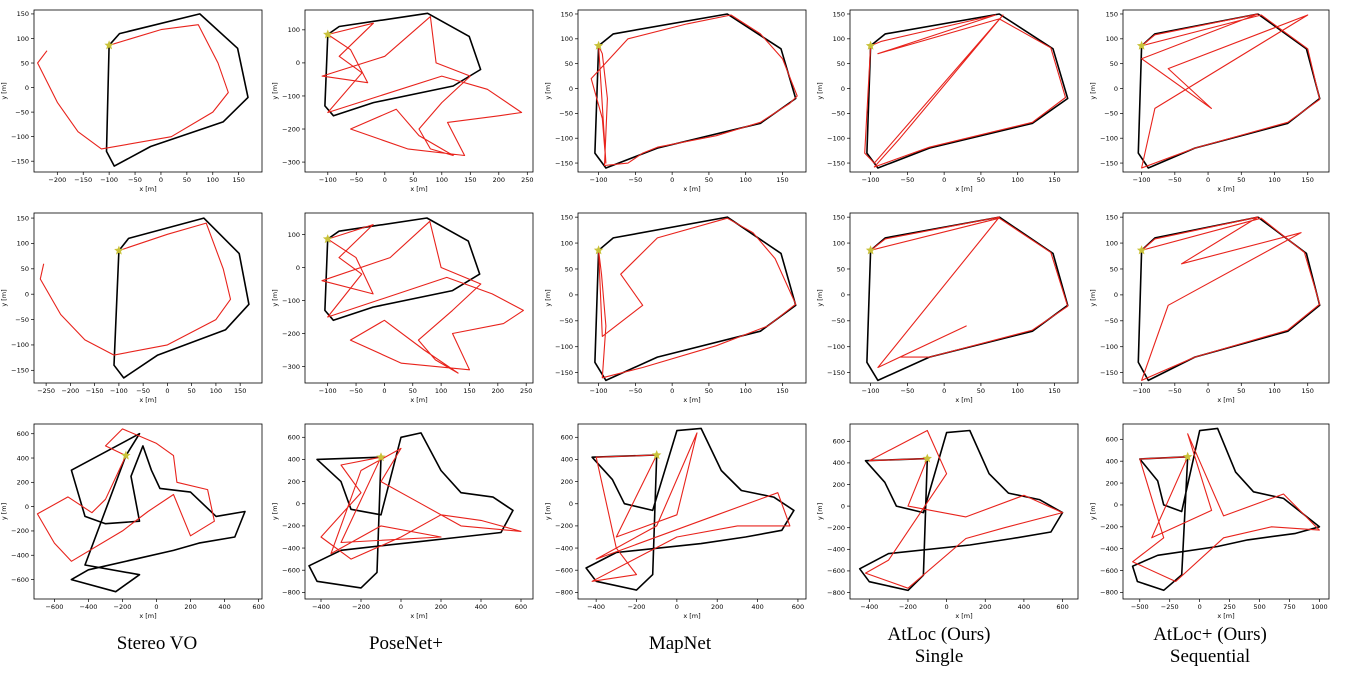 The width and height of the screenshot is (1348, 675). Describe the element at coordinates (1114, 64) in the screenshot. I see `y-tick-label: 50` at that location.